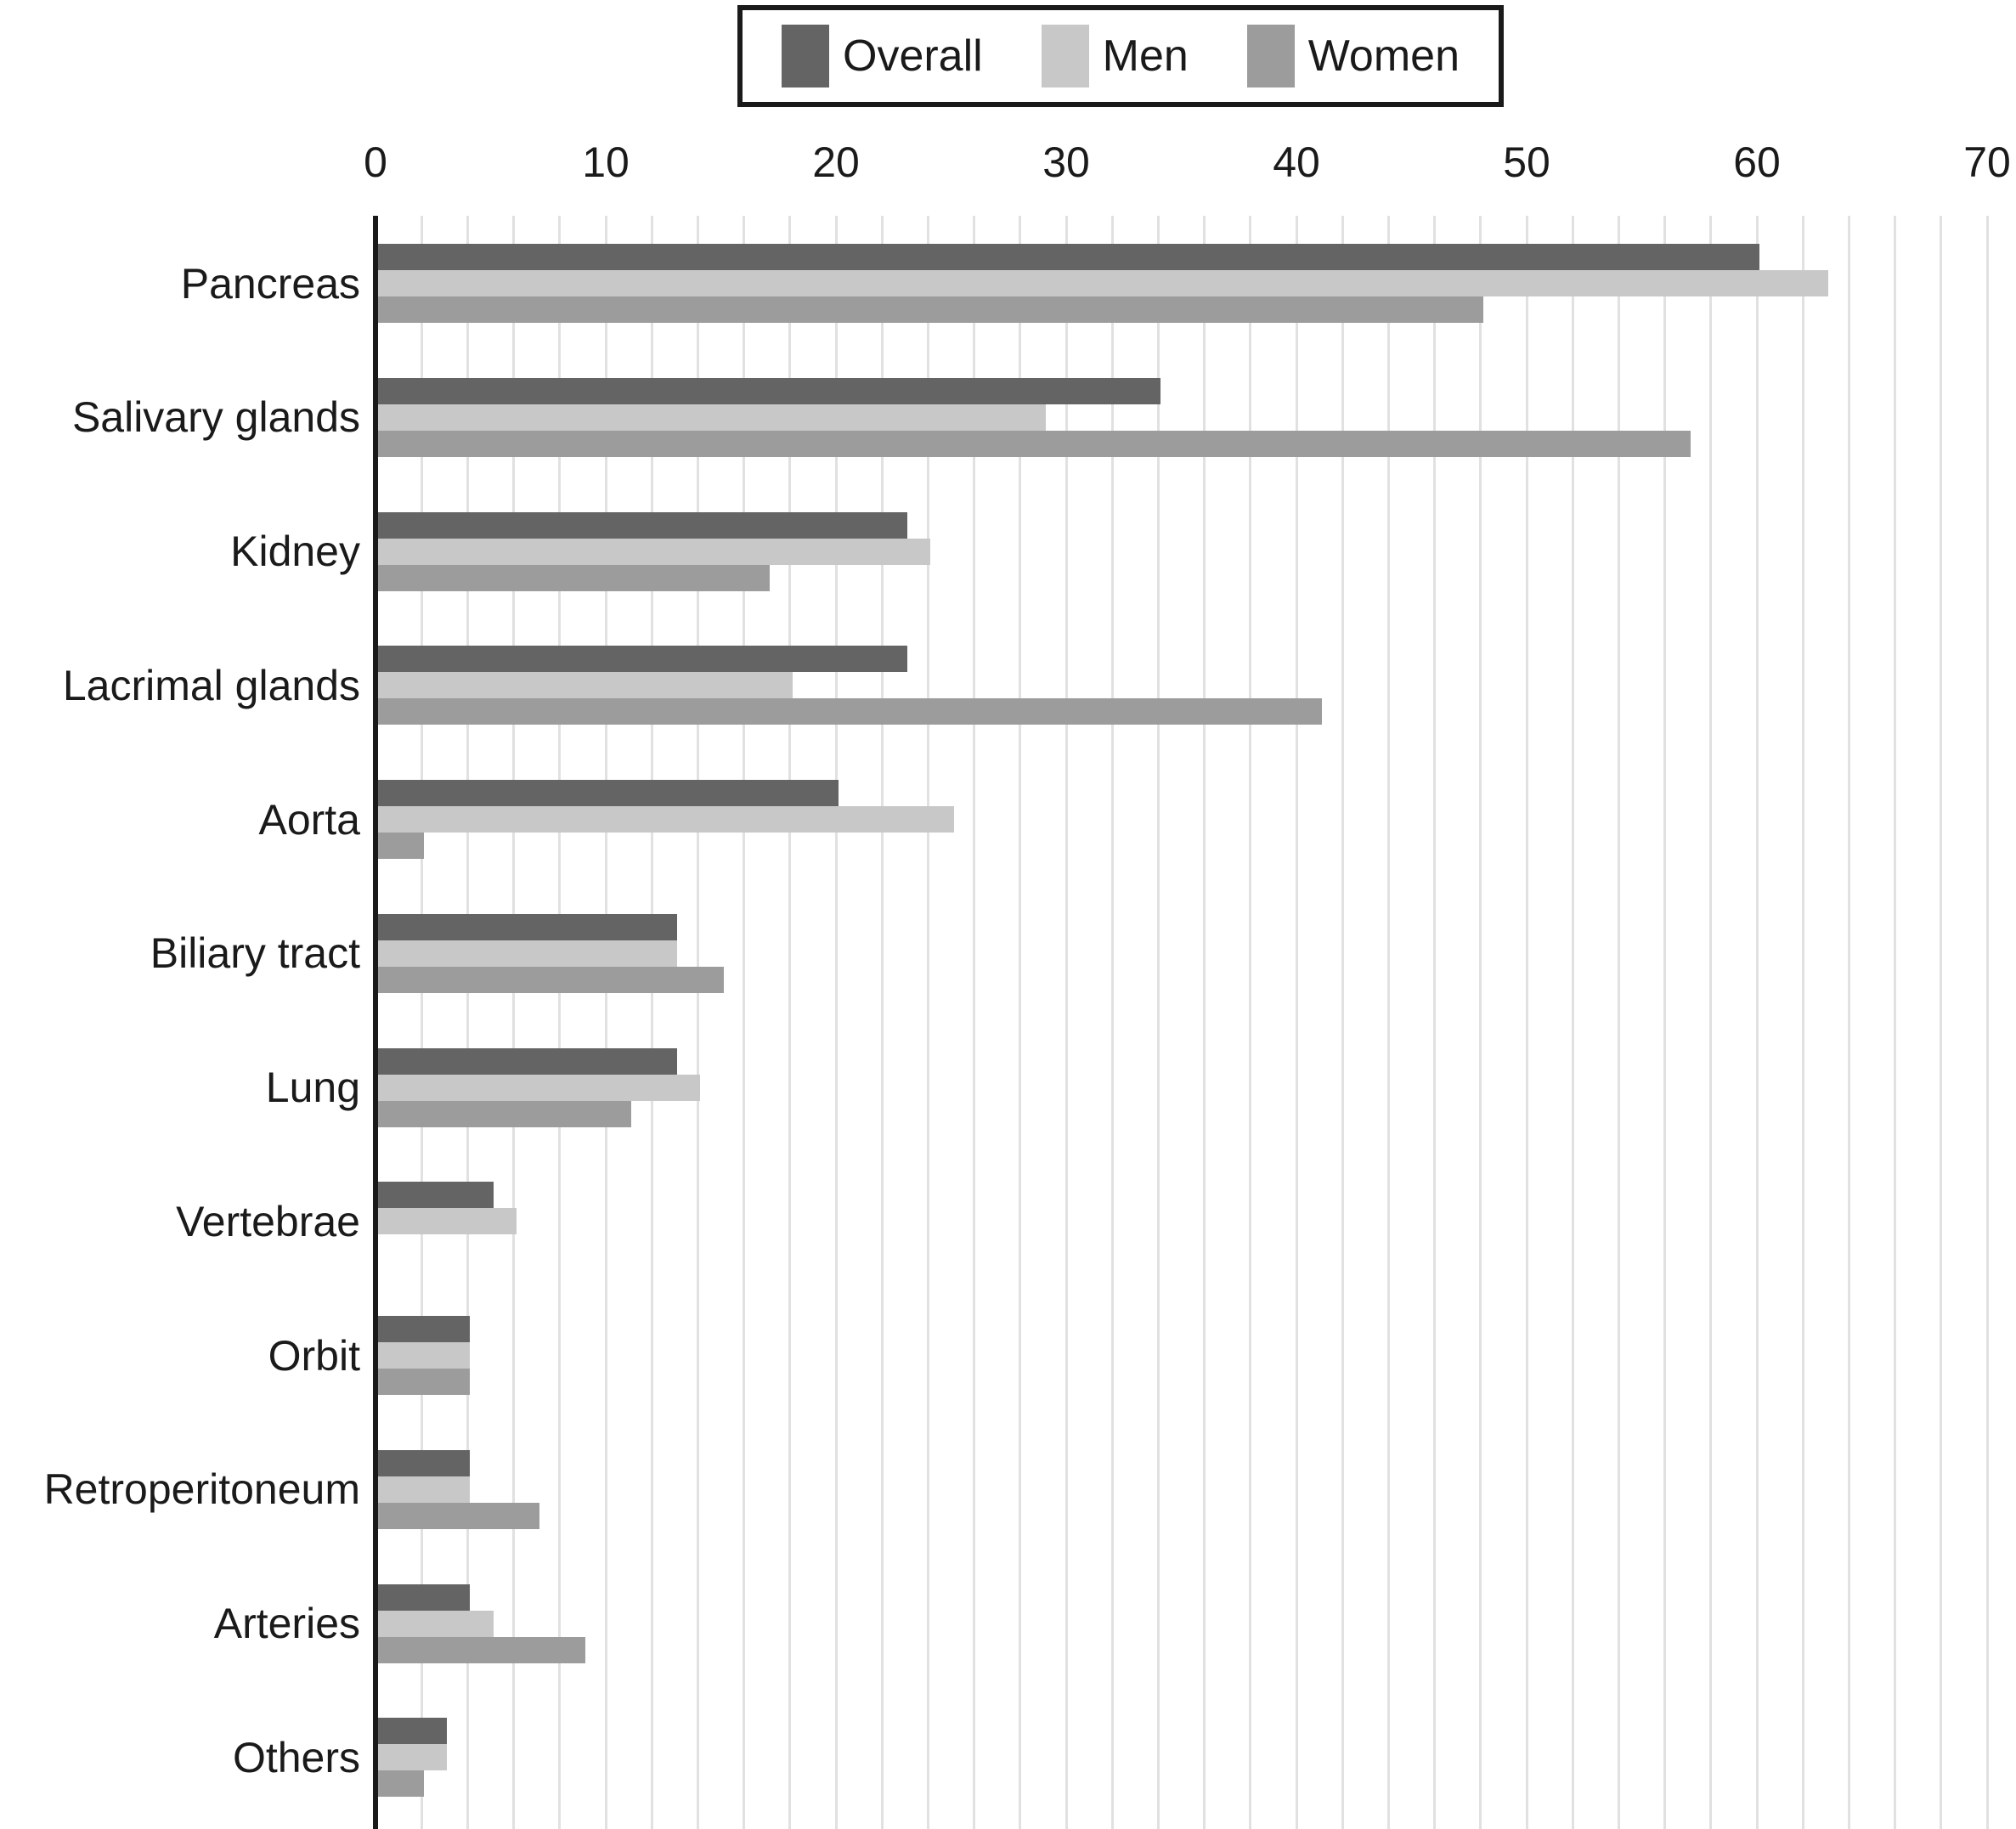 Image resolution: width=2016 pixels, height=1829 pixels. Describe the element at coordinates (574, 577) in the screenshot. I see `bar-kidney-women` at that location.